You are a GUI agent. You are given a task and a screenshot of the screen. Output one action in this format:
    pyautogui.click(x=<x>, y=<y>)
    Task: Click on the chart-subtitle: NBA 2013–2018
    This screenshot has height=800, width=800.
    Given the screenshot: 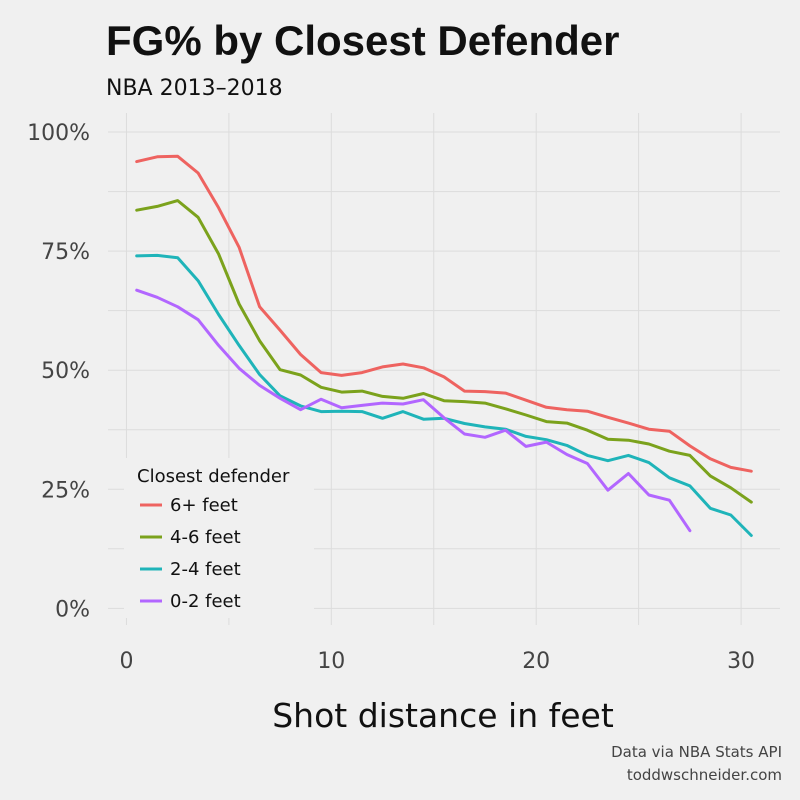 What is the action you would take?
    pyautogui.click(x=194, y=88)
    